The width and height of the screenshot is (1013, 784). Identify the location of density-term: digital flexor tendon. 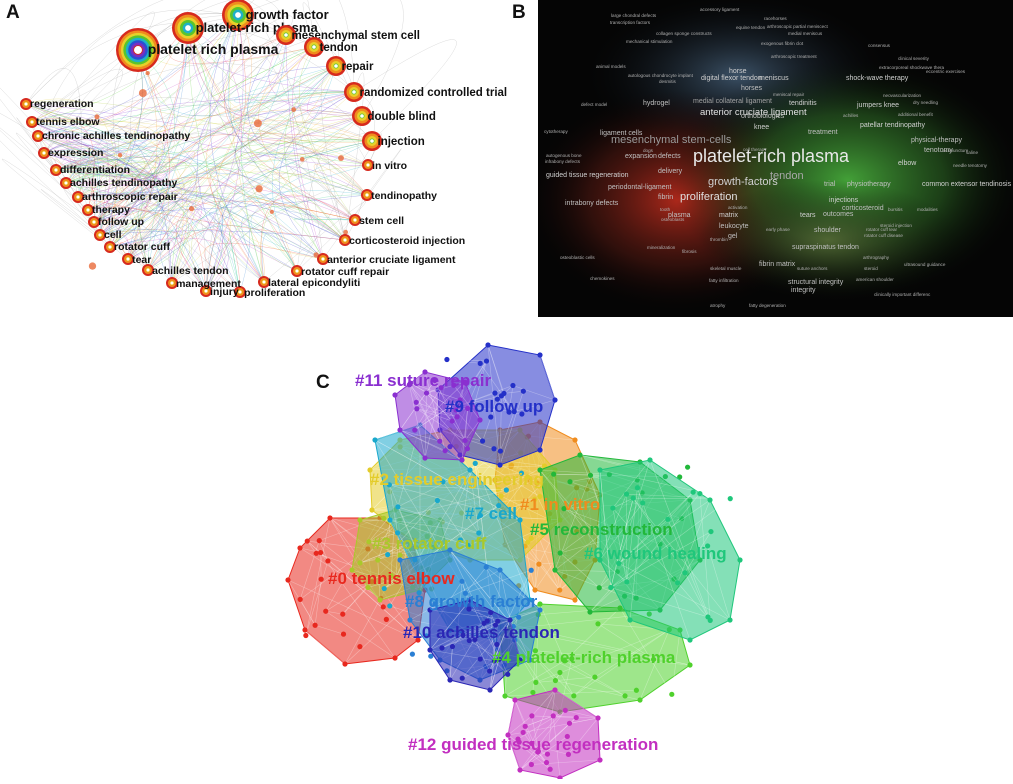
(731, 78).